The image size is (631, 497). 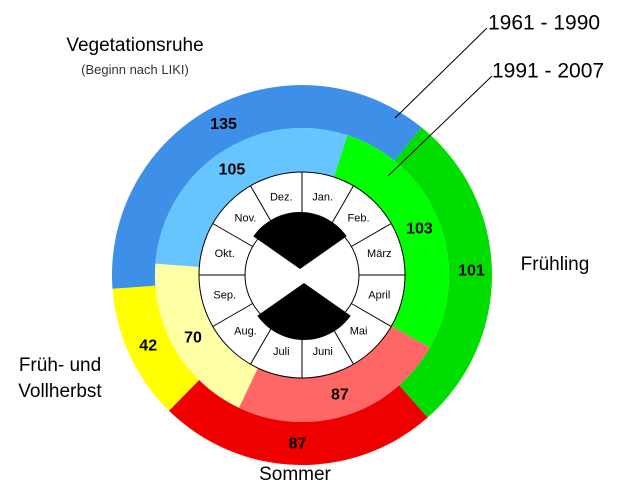 I want to click on data-label: 135, so click(x=223, y=124).